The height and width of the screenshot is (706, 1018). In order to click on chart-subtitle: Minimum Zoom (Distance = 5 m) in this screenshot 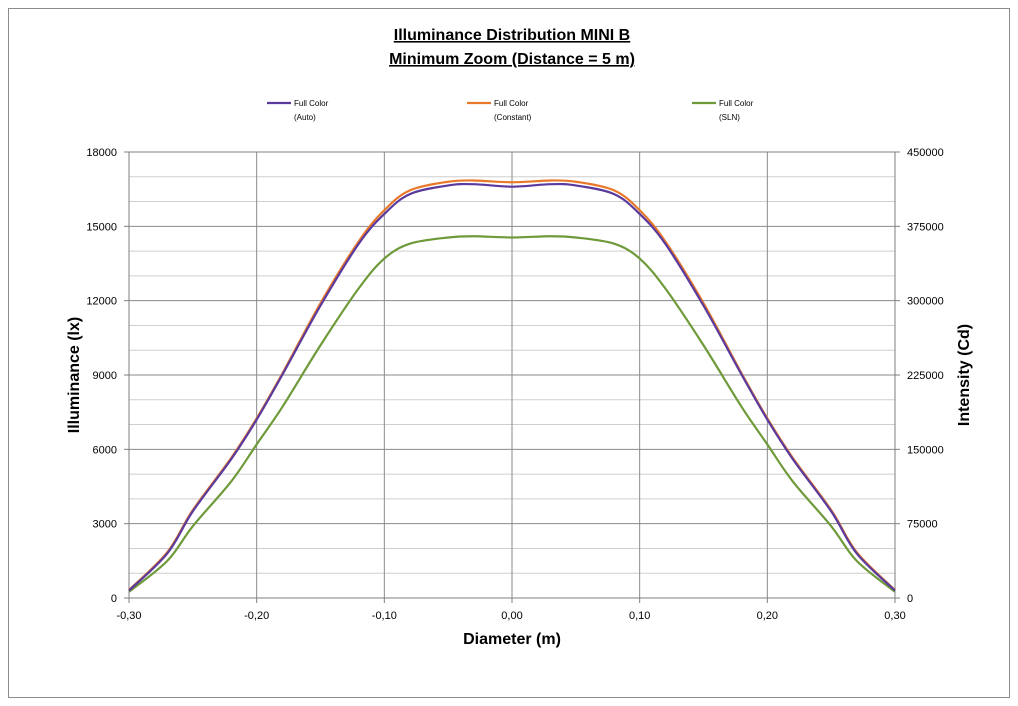, I will do `click(512, 59)`.